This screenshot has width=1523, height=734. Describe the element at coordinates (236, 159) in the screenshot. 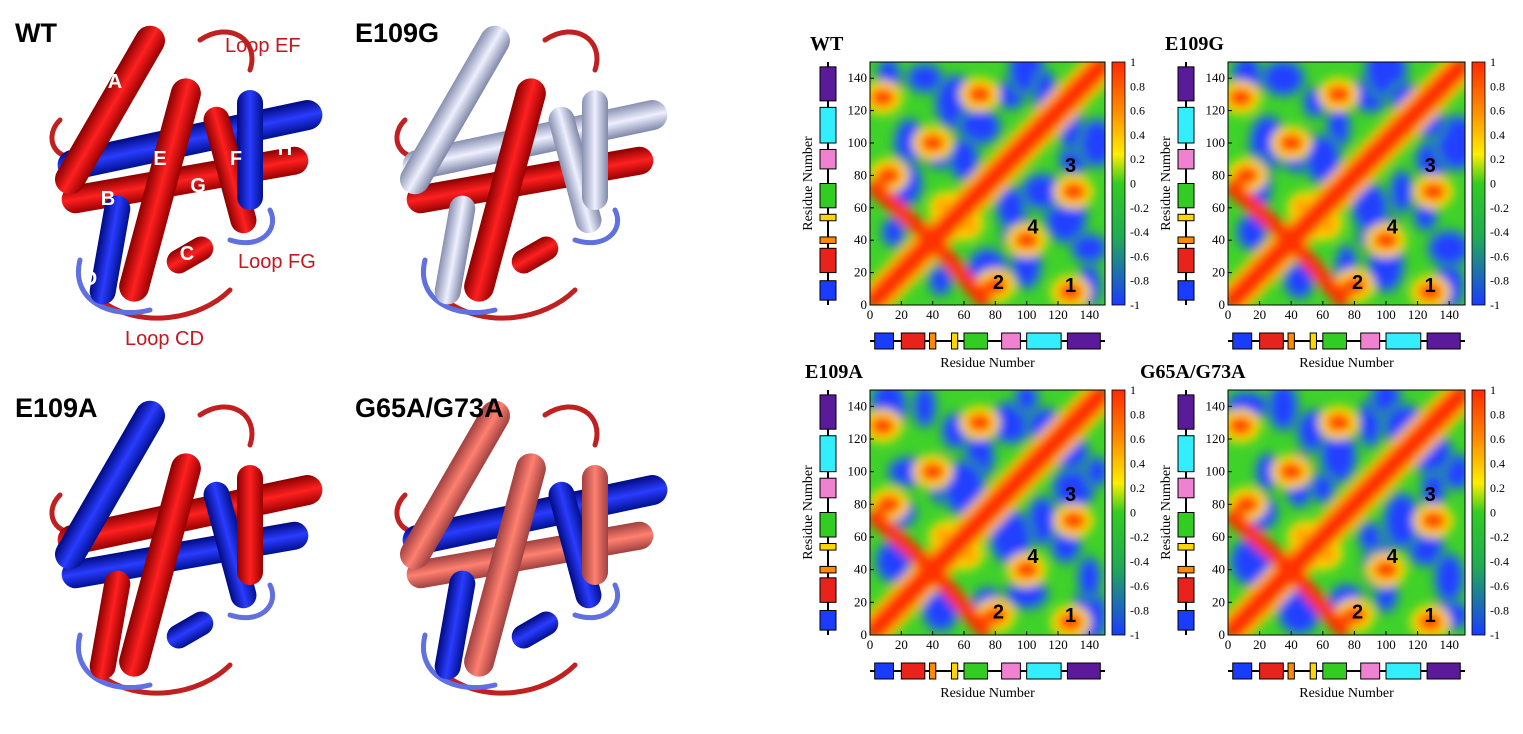

I see `helix-label: F` at that location.